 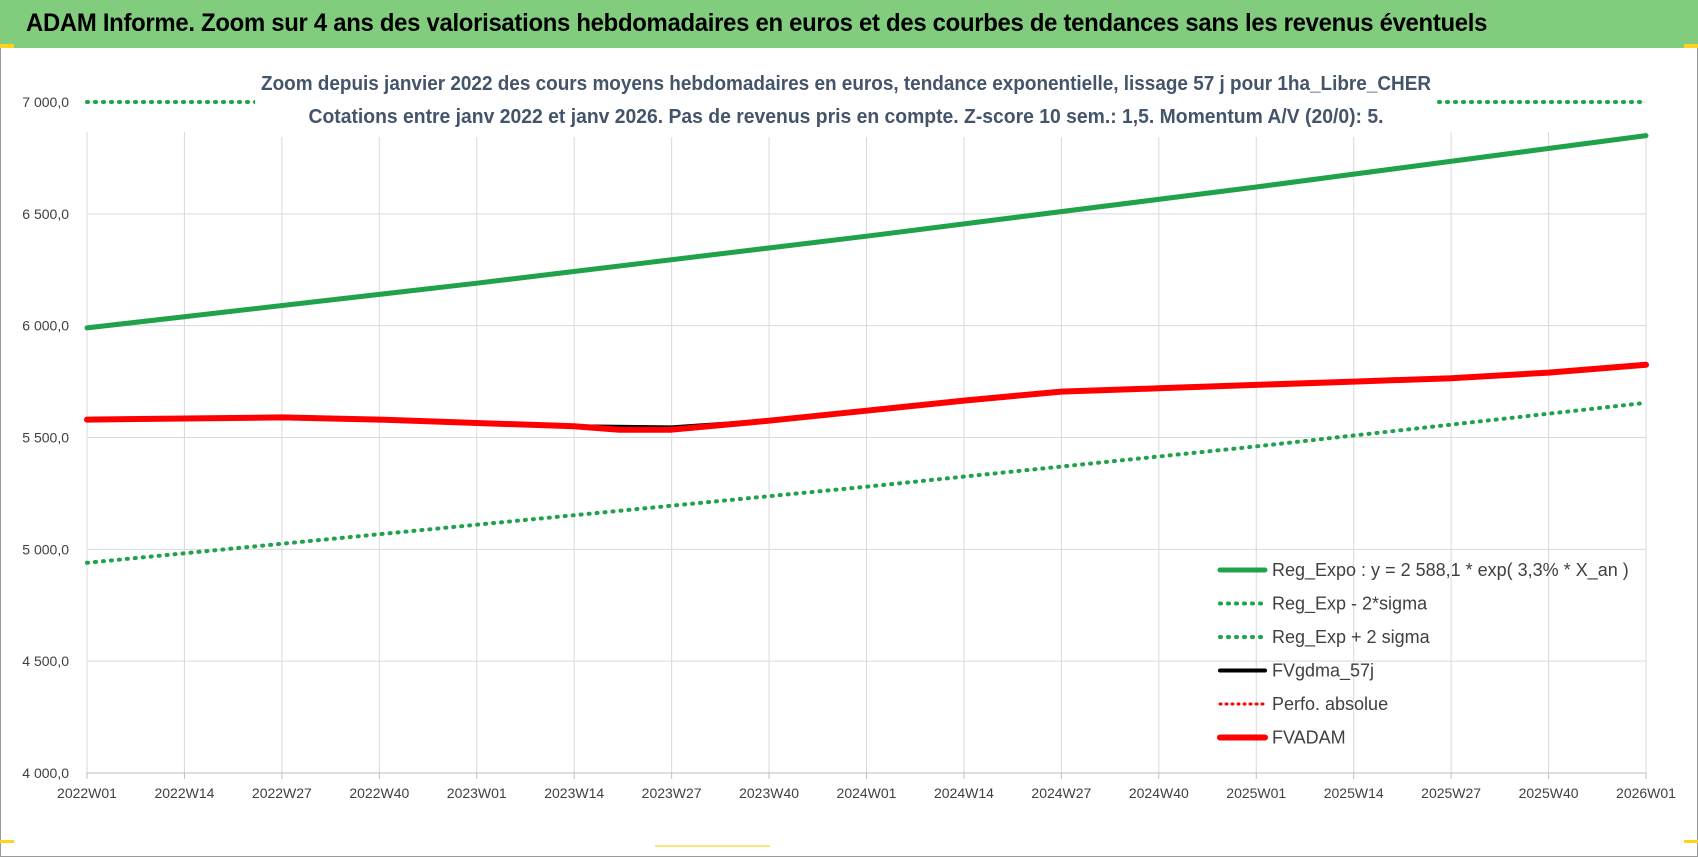 I want to click on y-tick-label: 5 500,0, so click(x=45, y=438).